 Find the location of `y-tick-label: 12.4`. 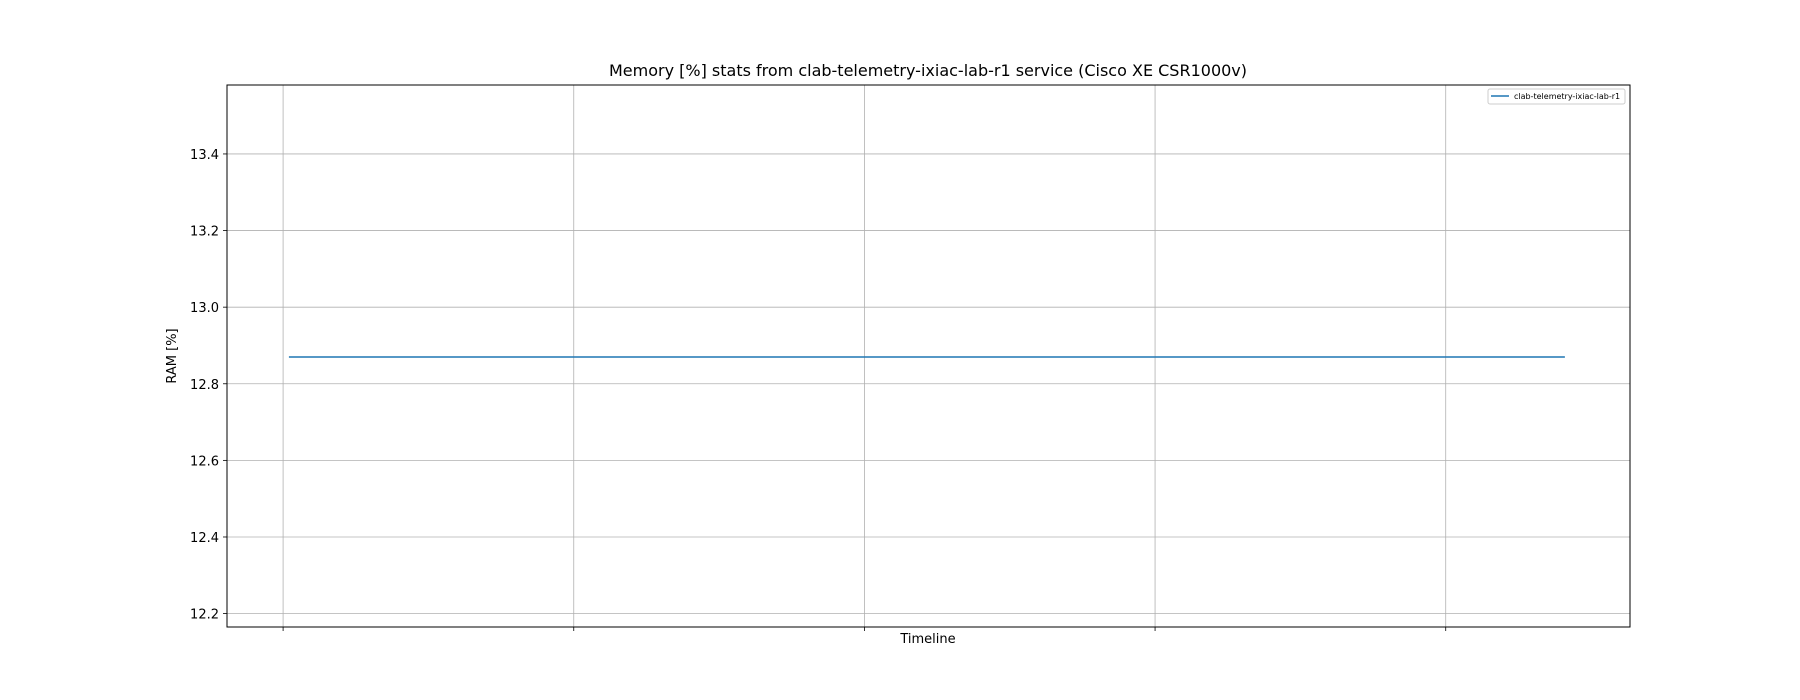

y-tick-label: 12.4 is located at coordinates (204, 538).